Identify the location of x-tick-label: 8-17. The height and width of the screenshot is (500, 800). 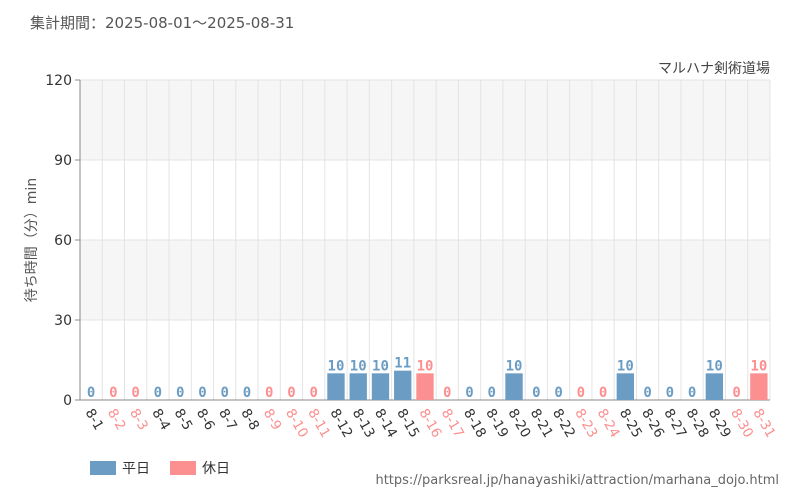
(452, 423).